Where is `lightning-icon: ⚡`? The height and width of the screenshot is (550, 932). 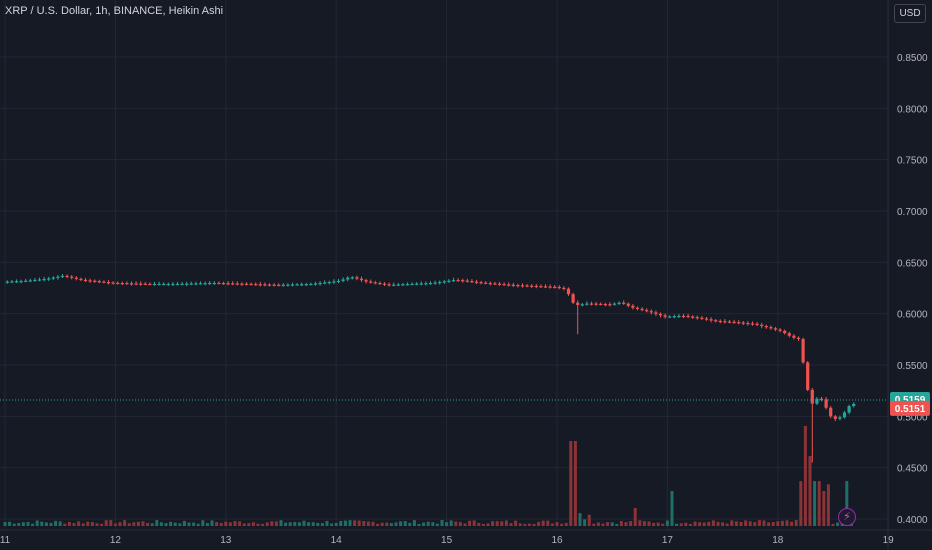 lightning-icon: ⚡ is located at coordinates (847, 517).